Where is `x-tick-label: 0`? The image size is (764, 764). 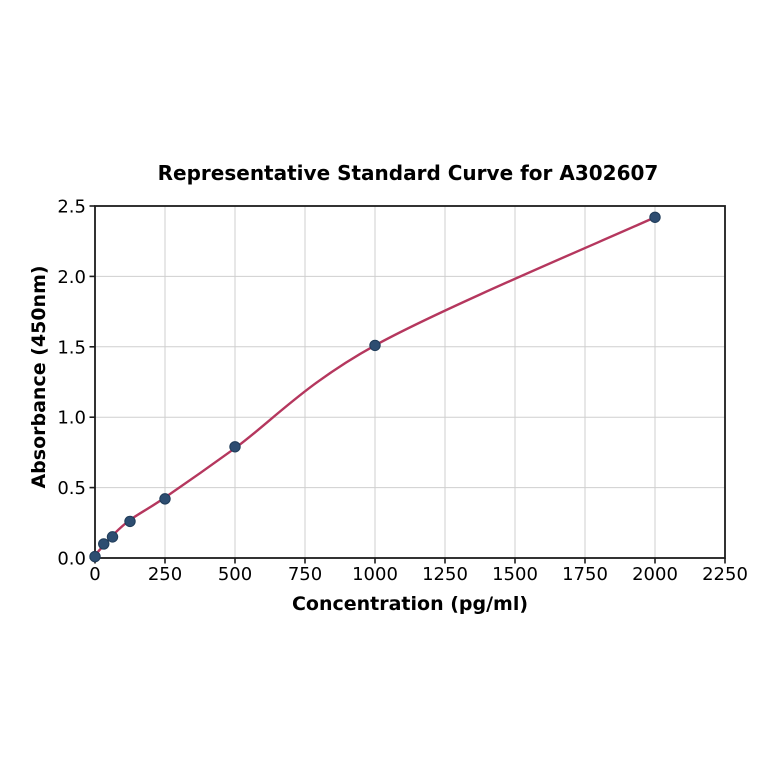
x-tick-label: 0 is located at coordinates (94, 574).